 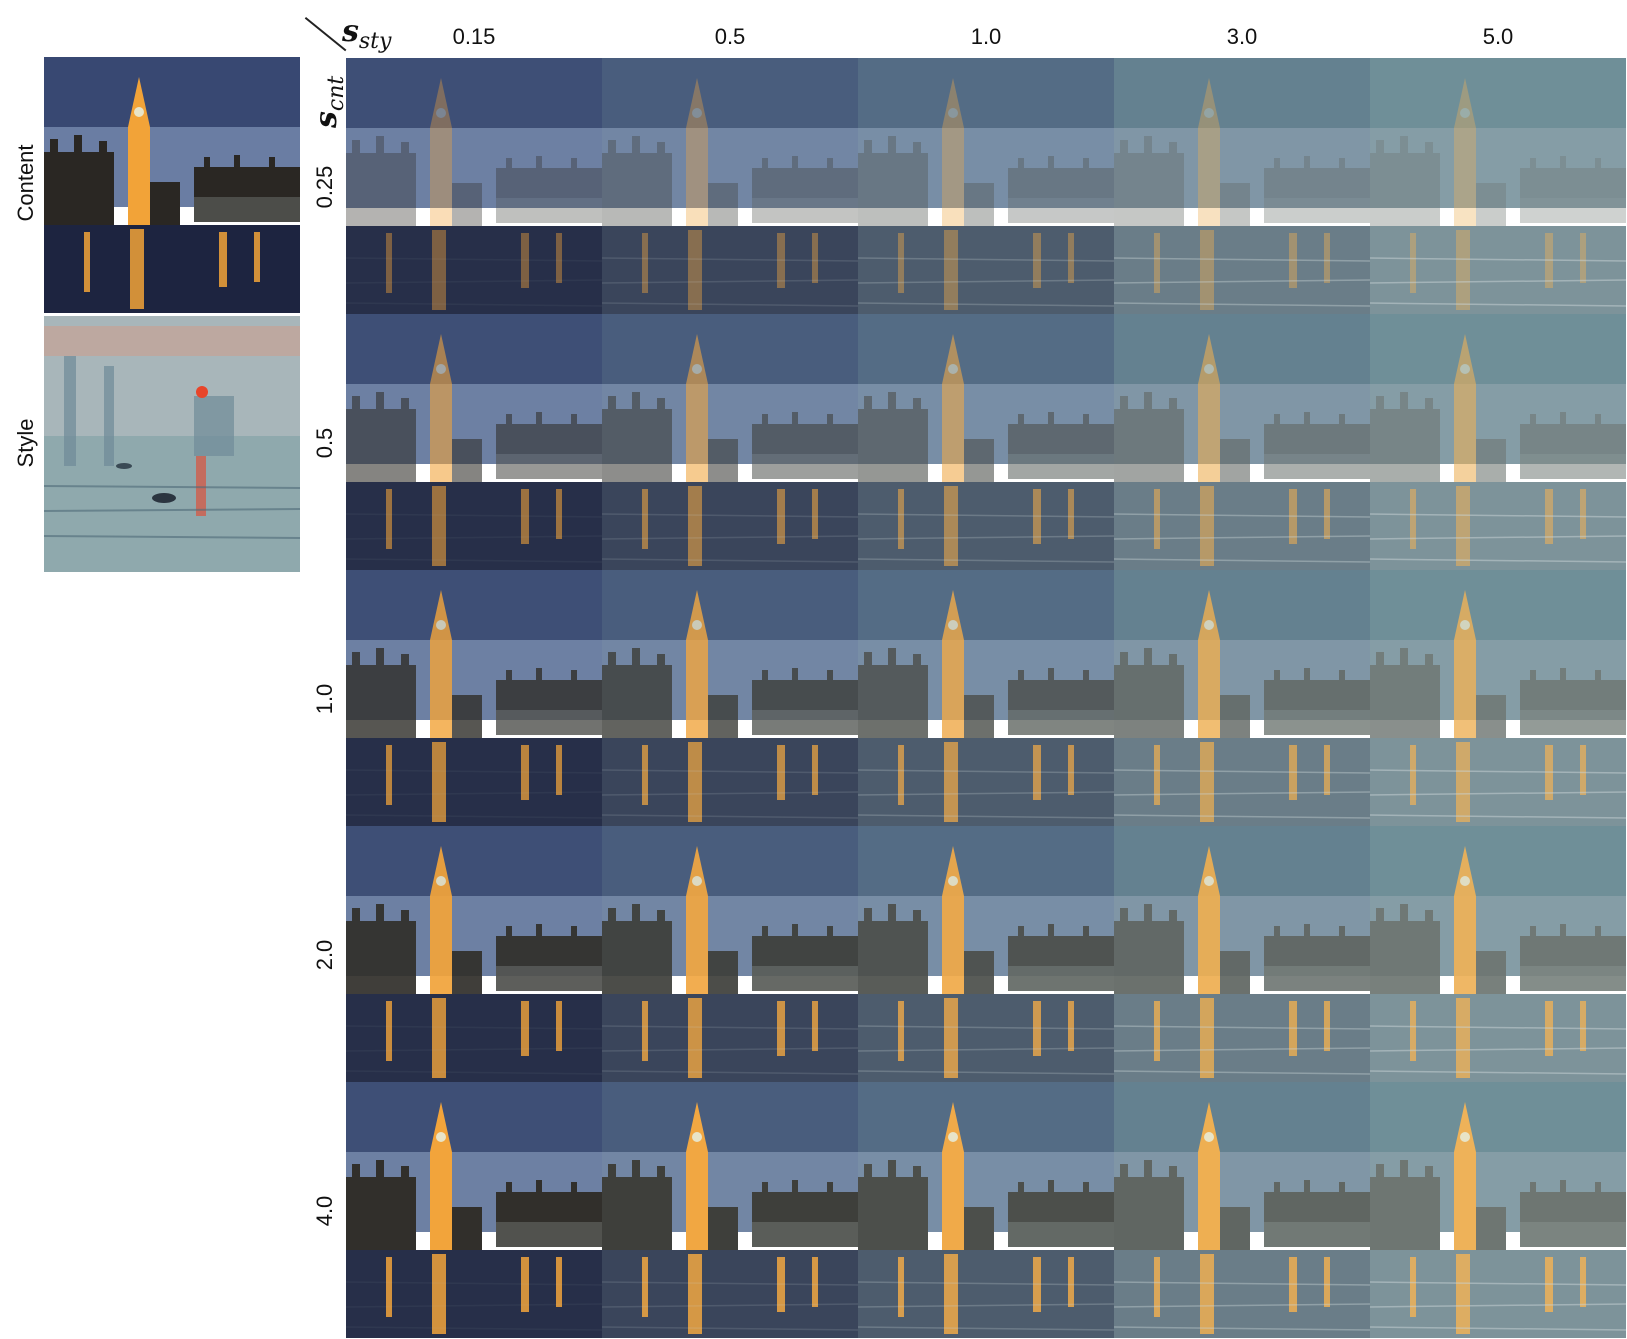 I want to click on grid-cell-r4-c1, so click(x=730, y=1210).